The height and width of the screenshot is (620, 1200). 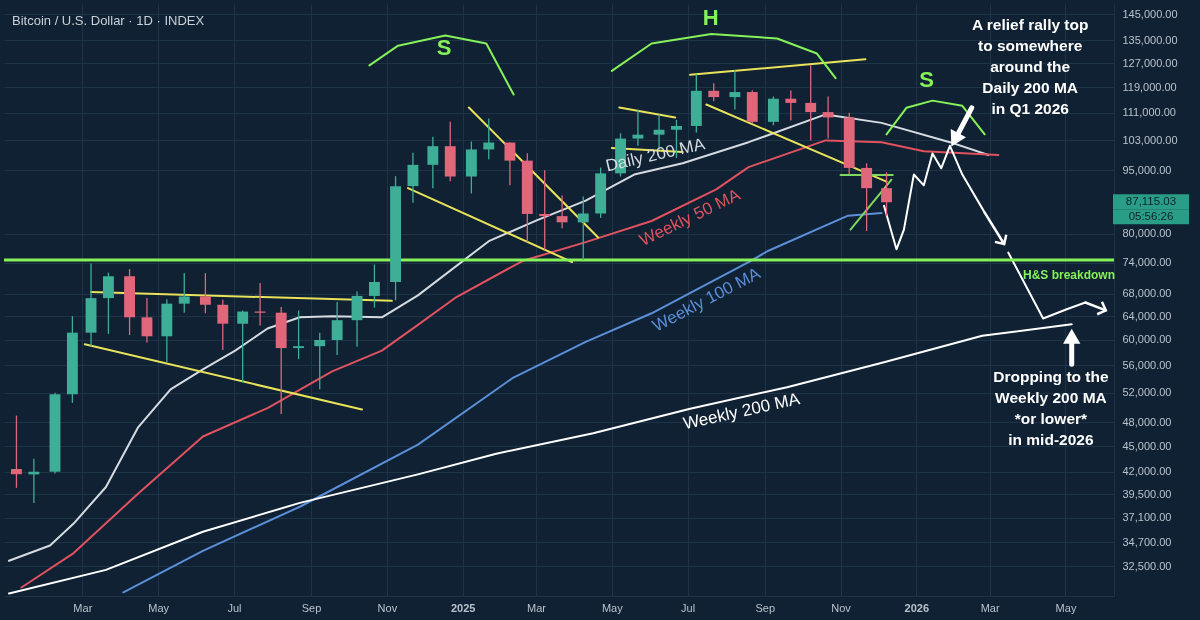 What do you see at coordinates (1147, 517) in the screenshot?
I see `y-tick-label: 37,100.00` at bounding box center [1147, 517].